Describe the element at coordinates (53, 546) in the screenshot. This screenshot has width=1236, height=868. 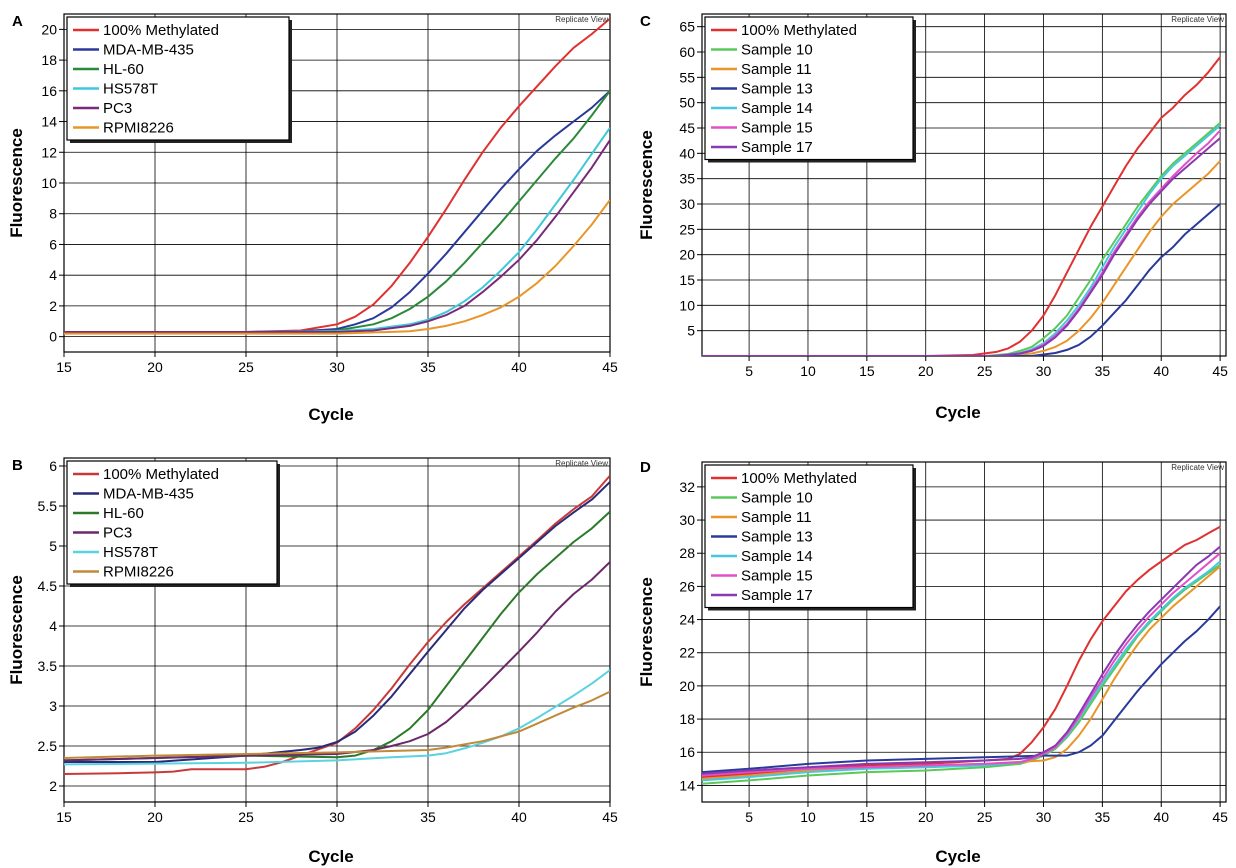
I see `y-tick-label: 5` at that location.